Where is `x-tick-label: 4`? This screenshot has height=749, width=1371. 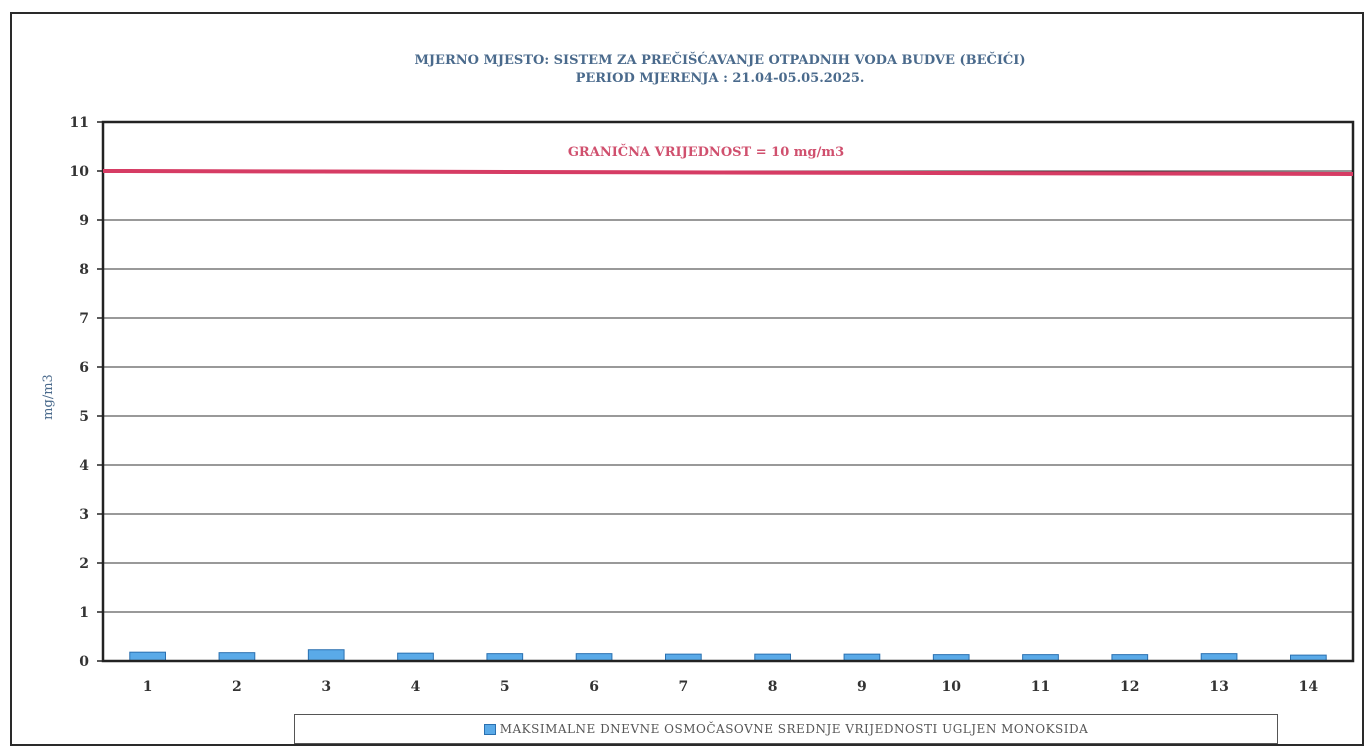
x-tick-label: 4 is located at coordinates (416, 687).